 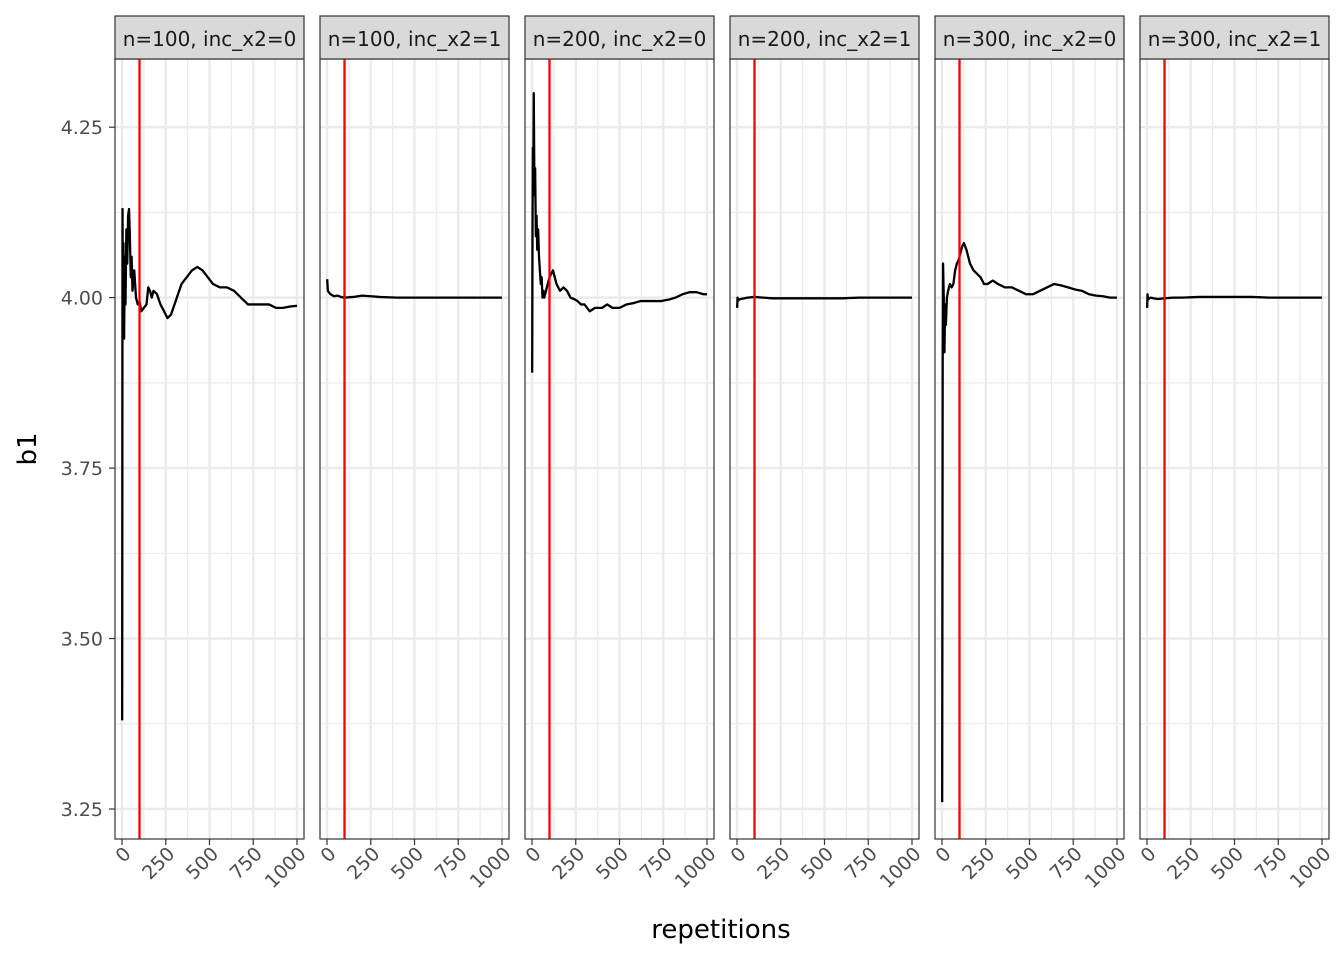 I want to click on strip-label: n=200, inc_x2=0, so click(x=620, y=39).